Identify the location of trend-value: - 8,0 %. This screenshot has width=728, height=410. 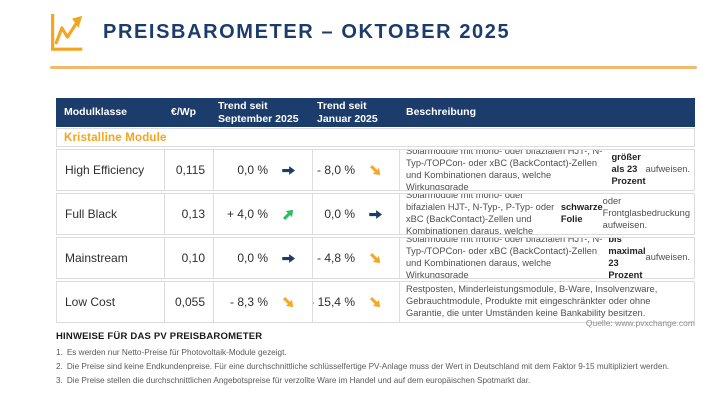
(335, 170).